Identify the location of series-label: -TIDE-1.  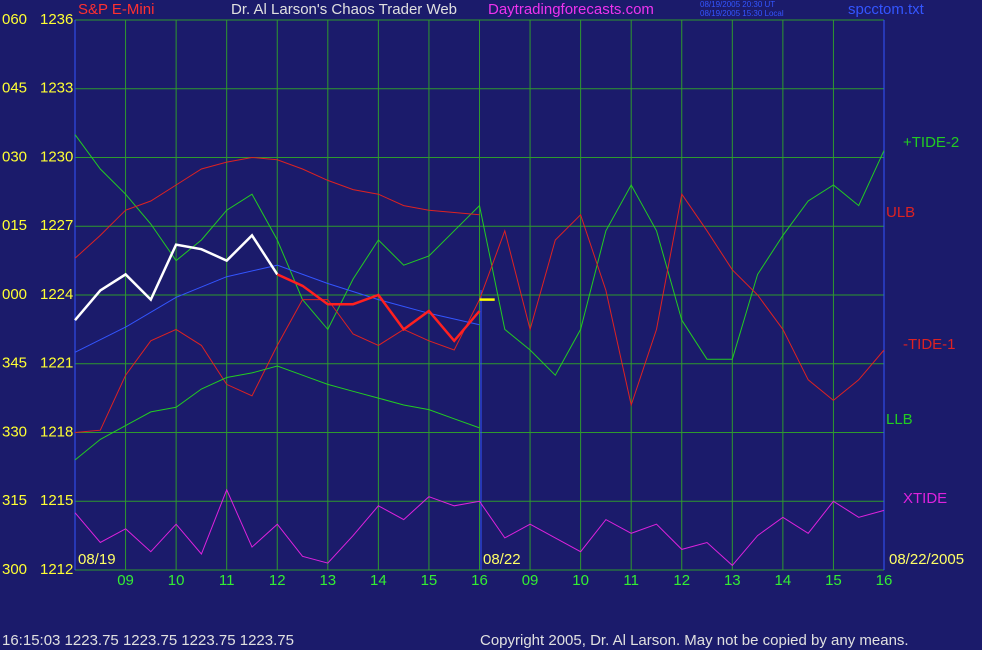
(929, 344).